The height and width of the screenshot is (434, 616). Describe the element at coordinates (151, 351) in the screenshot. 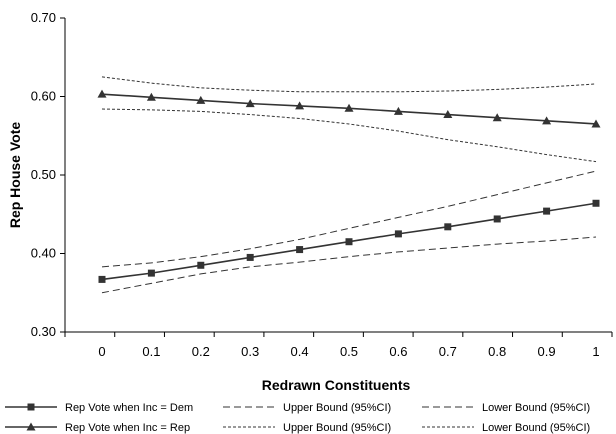

I see `x-tick-label: 0.1` at that location.